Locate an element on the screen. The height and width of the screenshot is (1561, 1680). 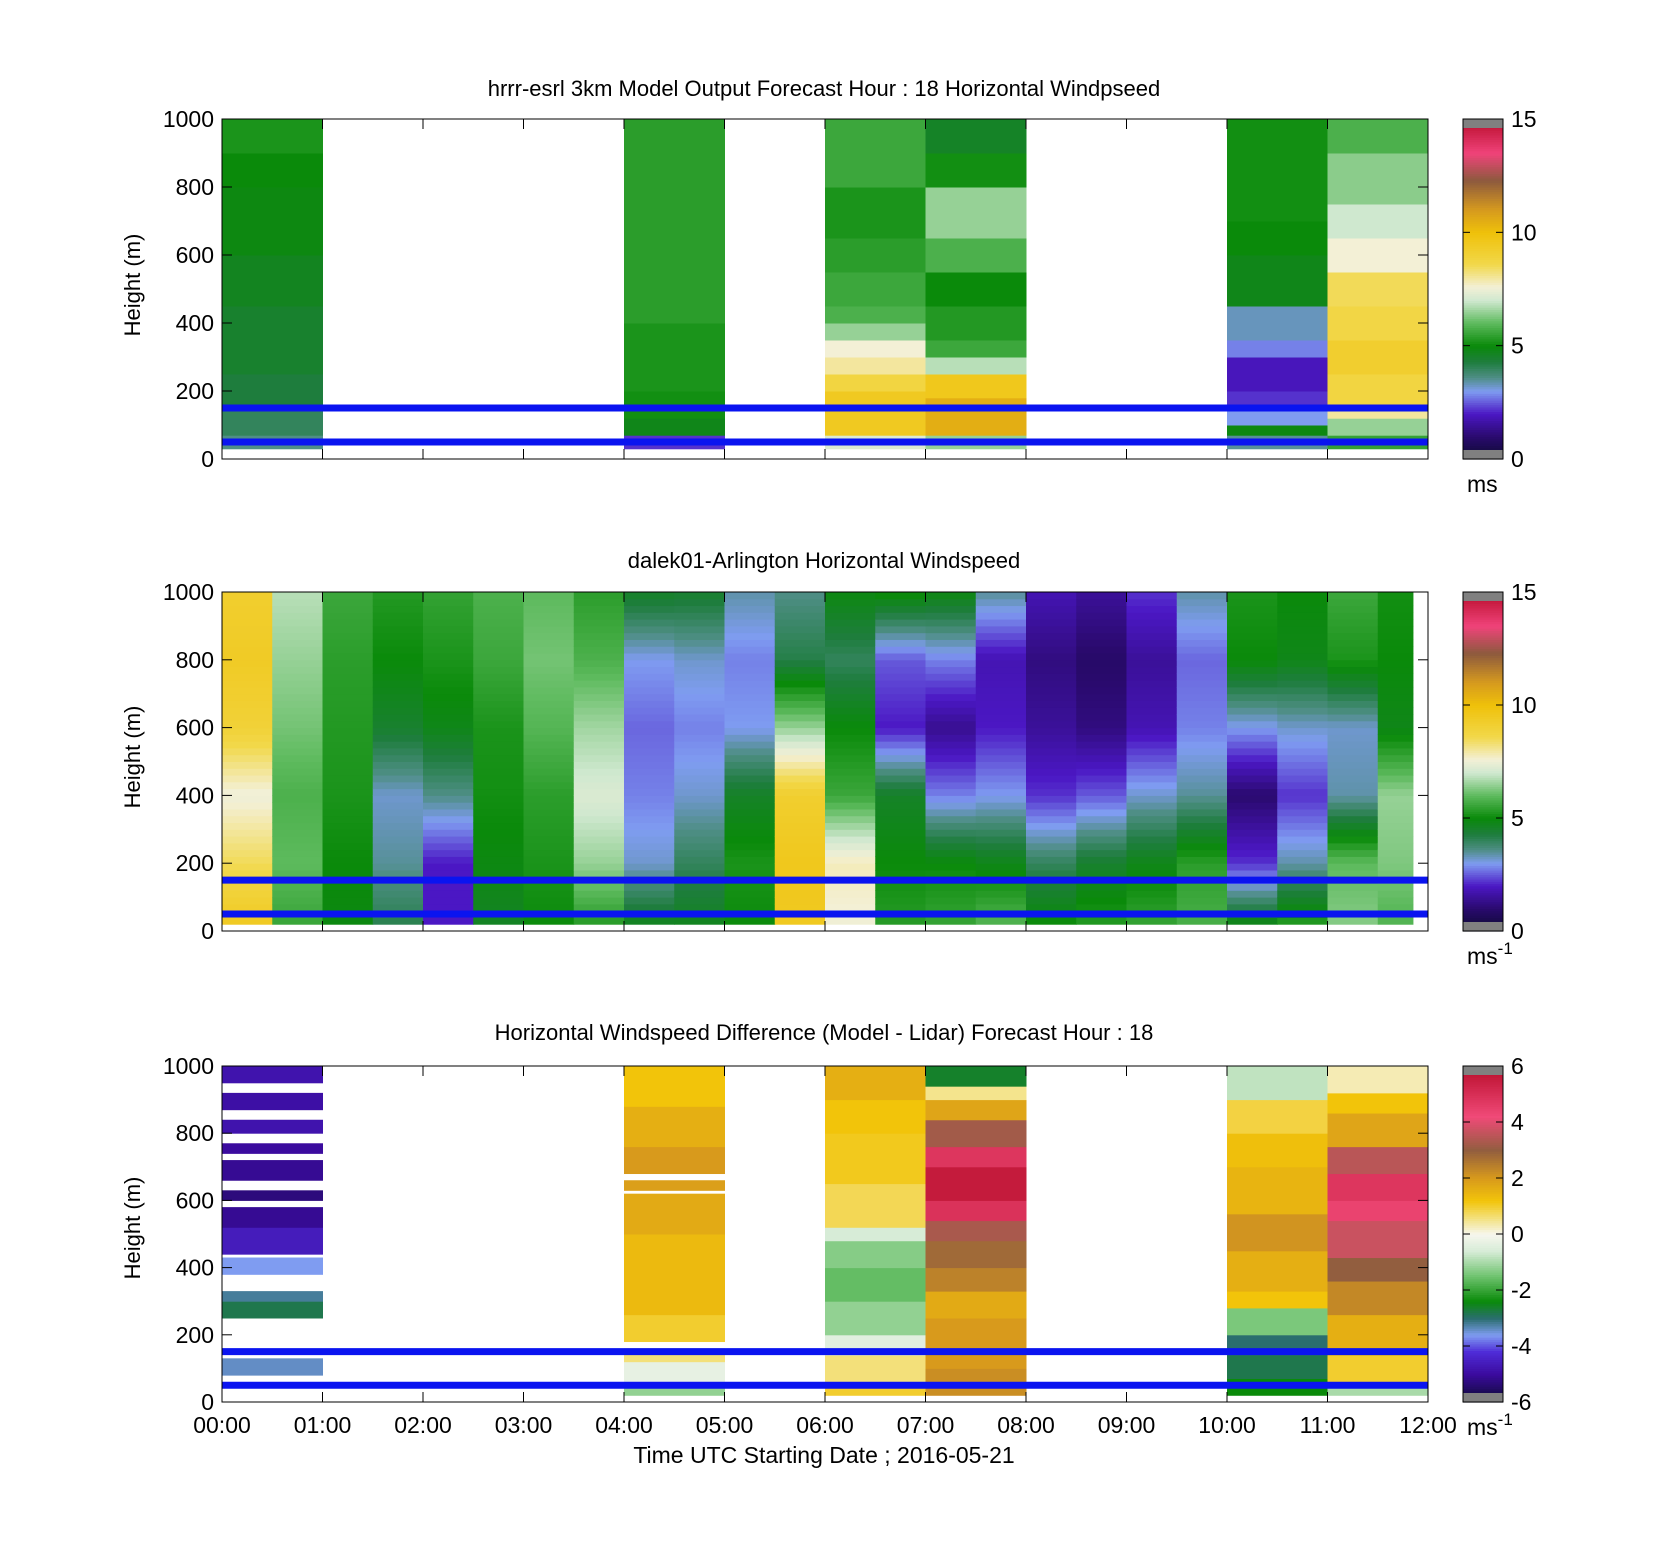
colorbar-underflow is located at coordinates (1483, 1397).